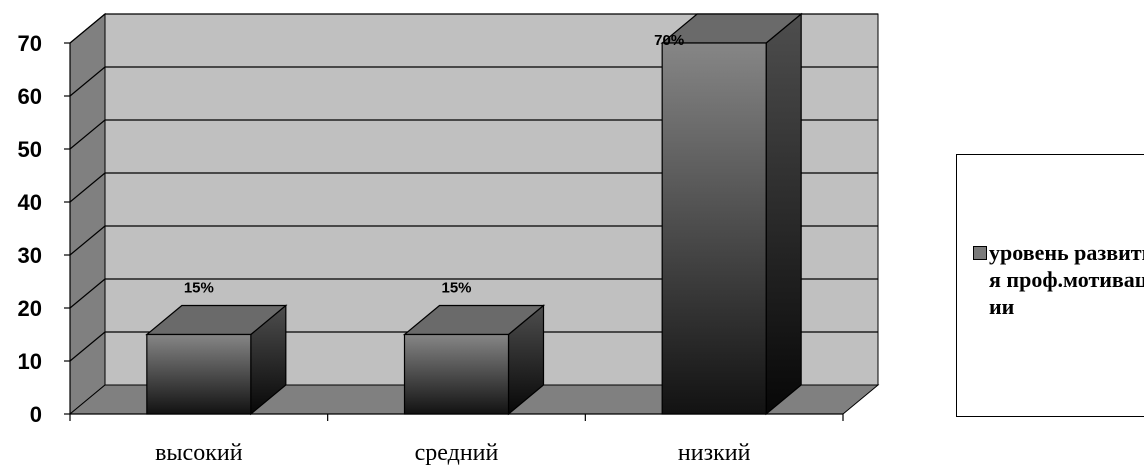 This screenshot has width=1144, height=467. What do you see at coordinates (783, 214) in the screenshot?
I see `bar-side` at bounding box center [783, 214].